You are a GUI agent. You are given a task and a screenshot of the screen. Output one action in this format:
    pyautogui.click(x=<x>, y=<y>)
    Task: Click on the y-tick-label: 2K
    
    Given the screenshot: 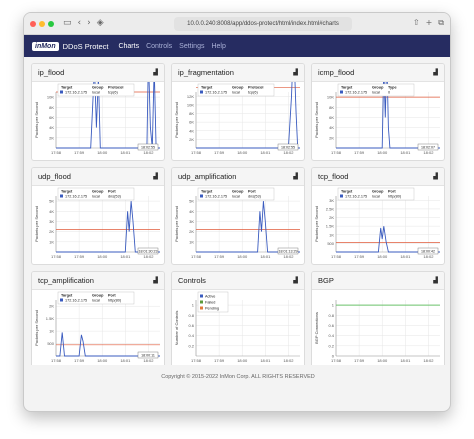 What is the action you would take?
    pyautogui.click(x=51, y=137)
    